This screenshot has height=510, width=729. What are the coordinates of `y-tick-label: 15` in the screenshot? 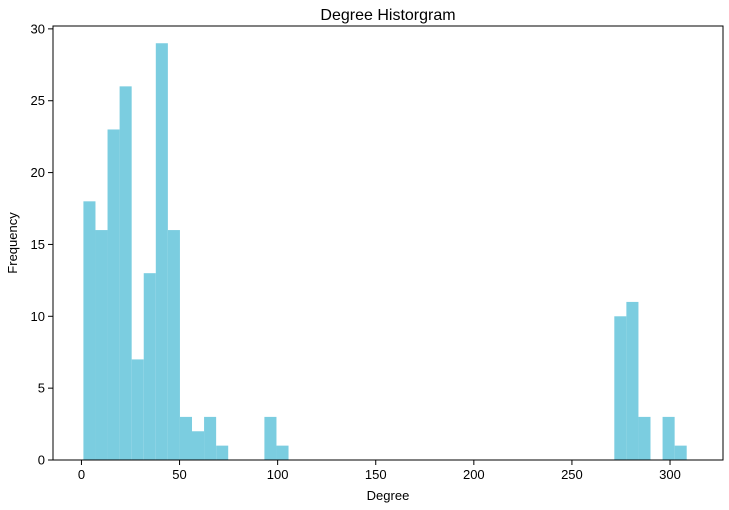 It's located at (38, 244).